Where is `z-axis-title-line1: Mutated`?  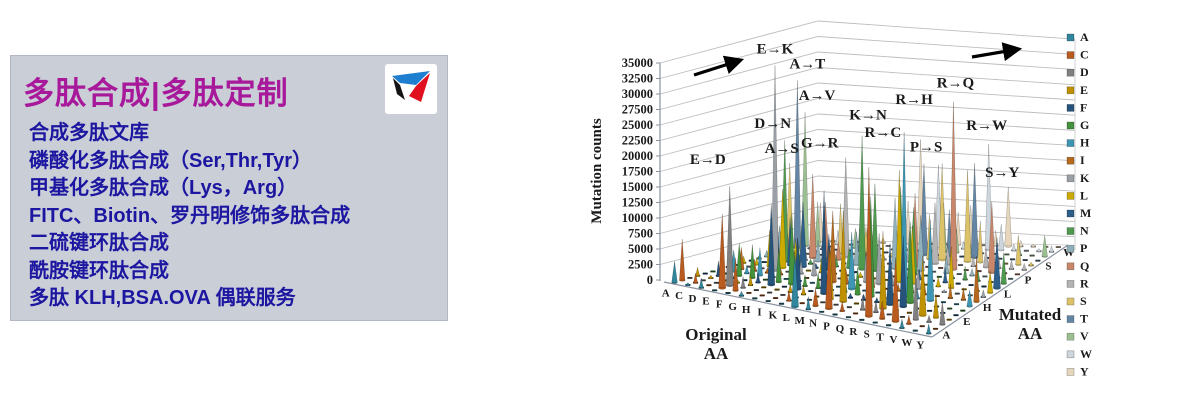
z-axis-title-line1: Mutated is located at coordinates (1030, 314).